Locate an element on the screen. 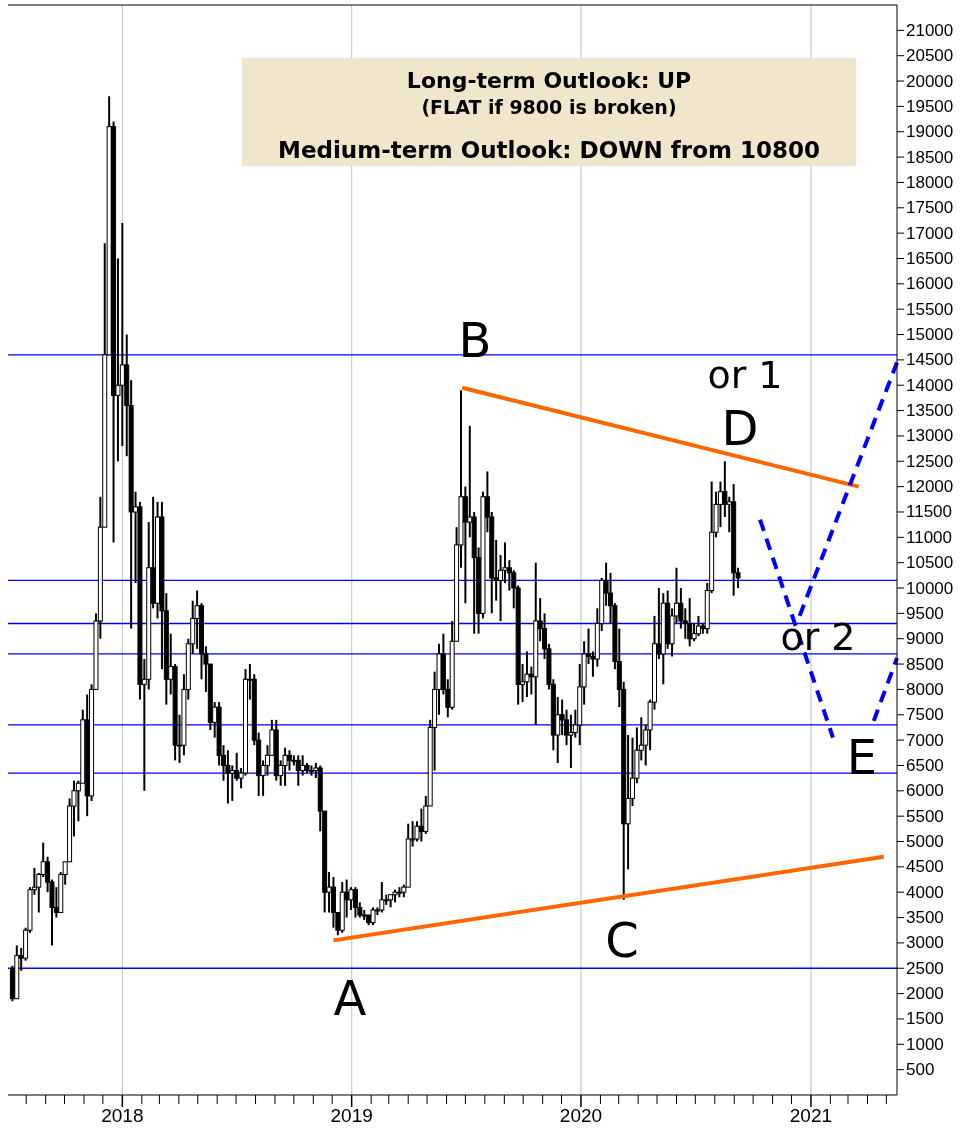  x-tick-label: 2021 is located at coordinates (811, 1115).